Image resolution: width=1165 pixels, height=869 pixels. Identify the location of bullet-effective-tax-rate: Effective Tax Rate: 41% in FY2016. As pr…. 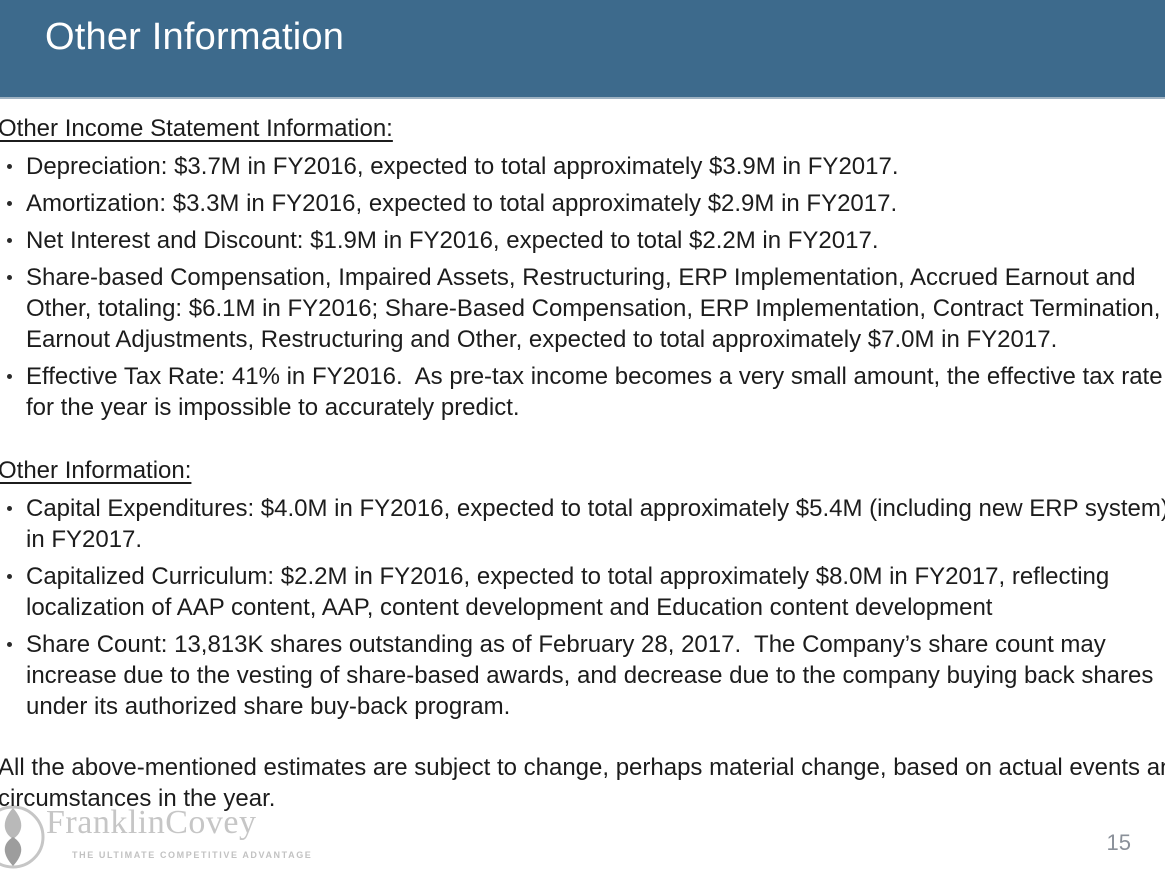
(582, 392).